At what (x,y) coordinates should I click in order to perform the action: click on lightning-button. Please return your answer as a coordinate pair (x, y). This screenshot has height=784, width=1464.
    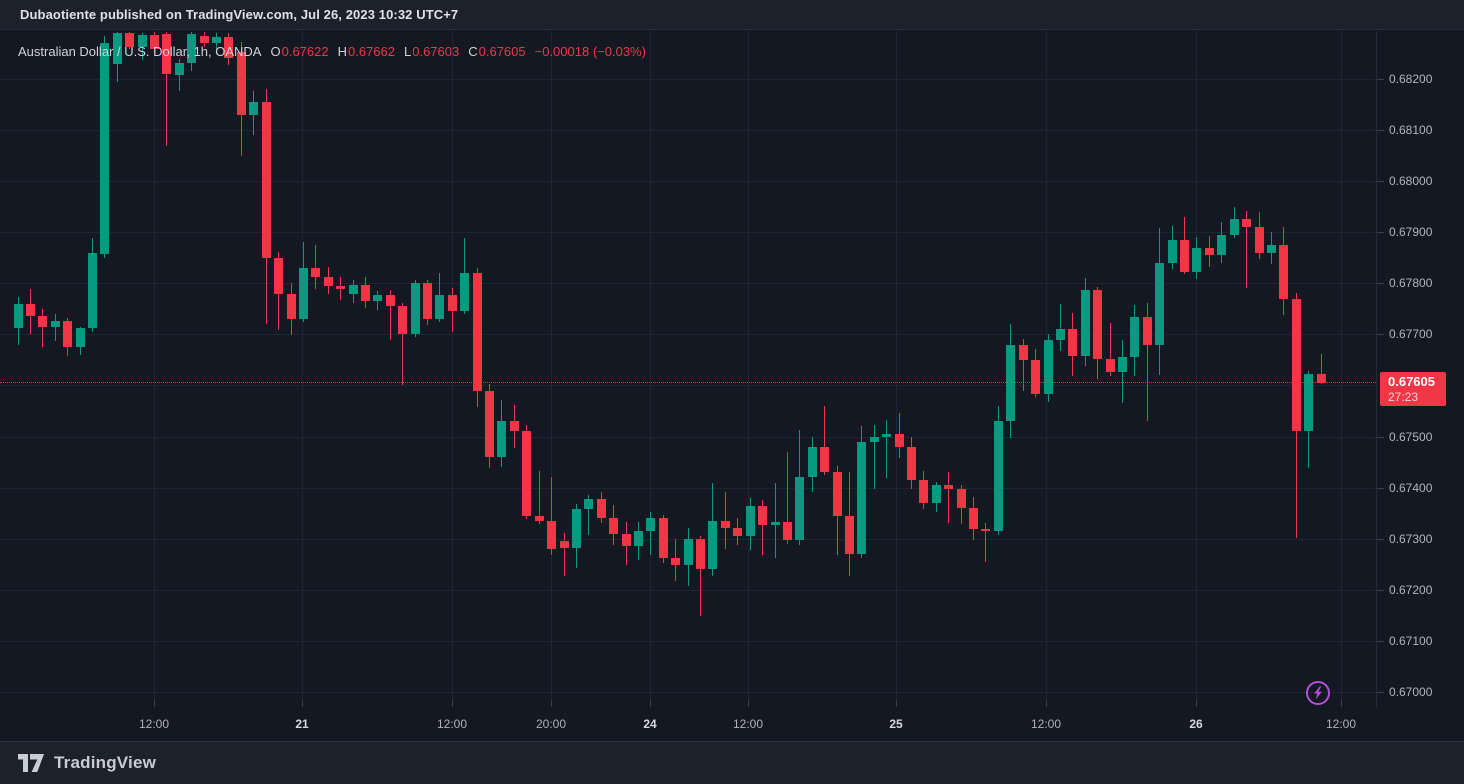
    Looking at the image, I should click on (1318, 693).